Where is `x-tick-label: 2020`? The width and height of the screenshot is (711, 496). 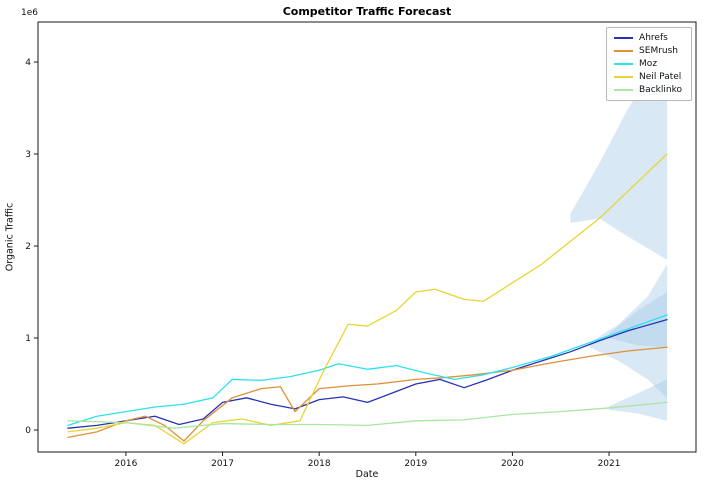
x-tick-label: 2020 is located at coordinates (512, 464).